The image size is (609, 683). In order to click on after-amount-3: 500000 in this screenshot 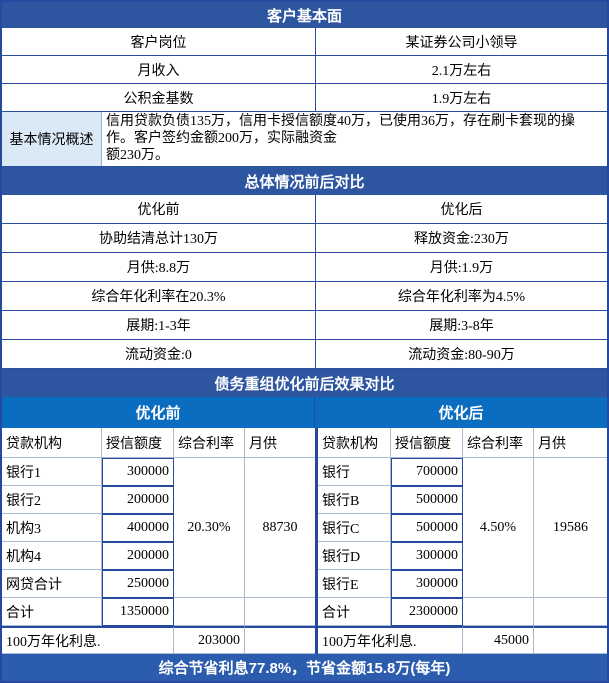, I will do `click(427, 528)`.